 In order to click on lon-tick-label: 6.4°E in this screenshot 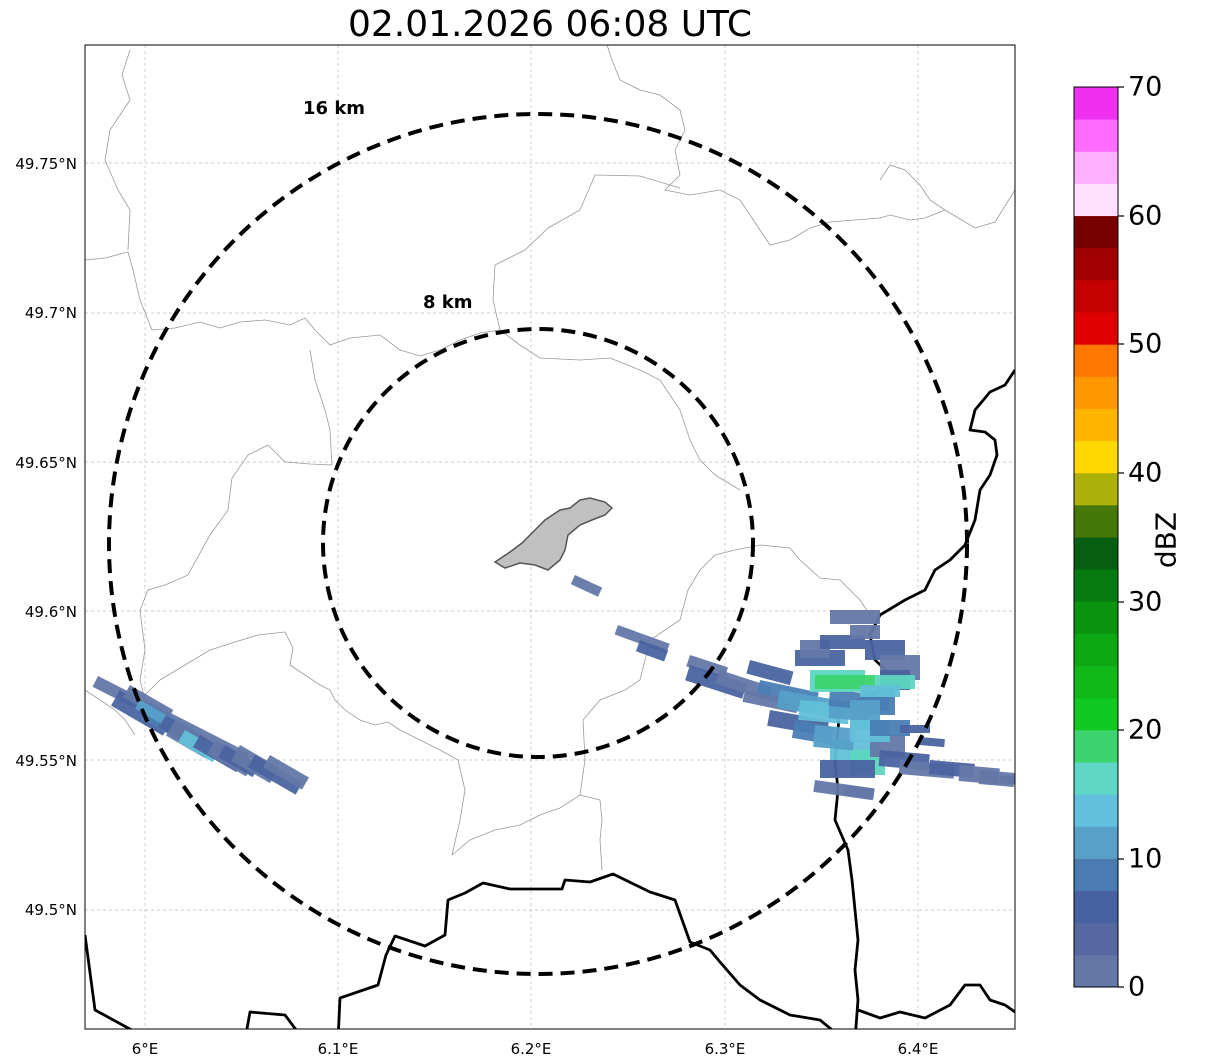, I will do `click(918, 1049)`.